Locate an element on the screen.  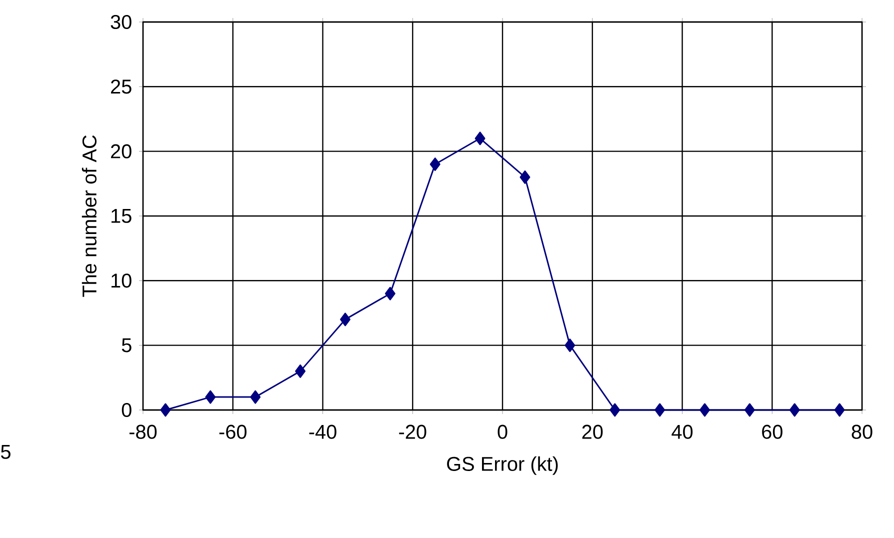
y-axis-title: The number of AC is located at coordinates (89, 216).